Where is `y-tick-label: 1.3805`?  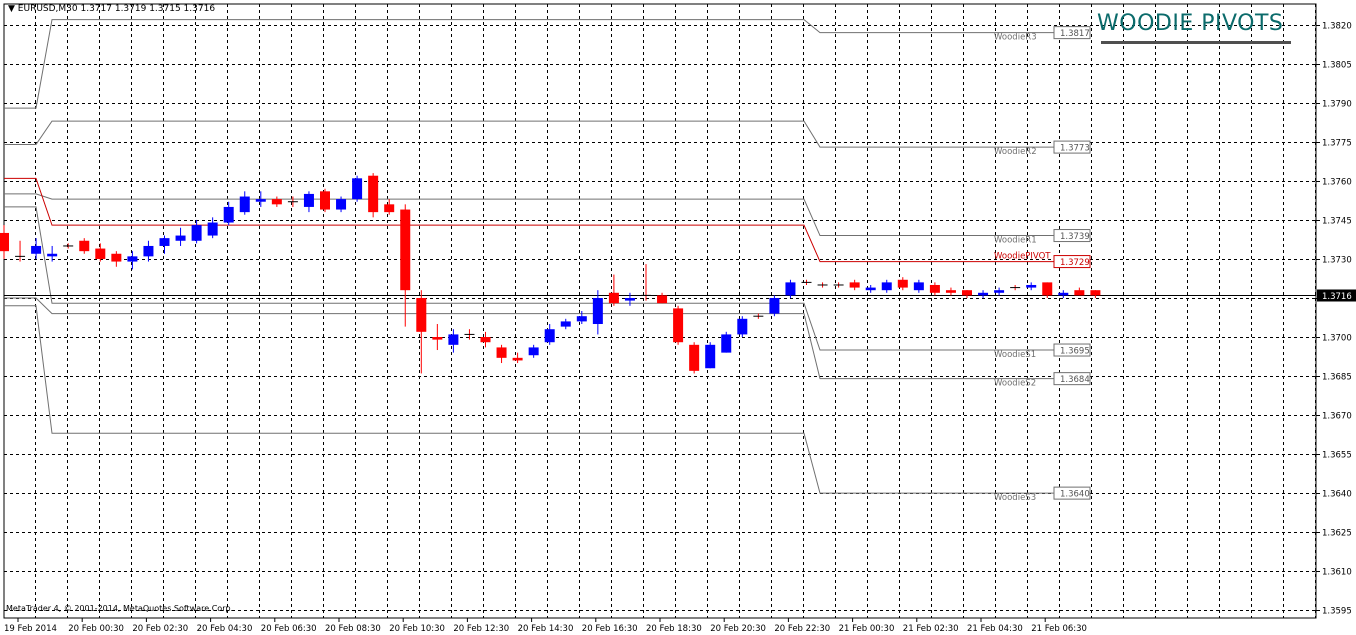 y-tick-label: 1.3805 is located at coordinates (1337, 66).